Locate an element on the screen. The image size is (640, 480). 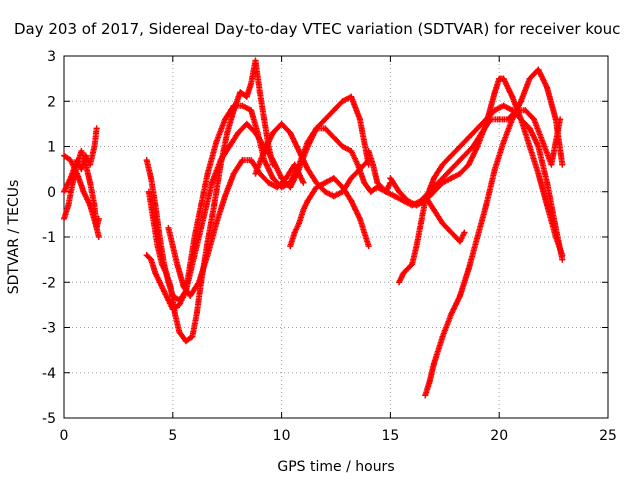
x-tick-label: 25 is located at coordinates (608, 436).